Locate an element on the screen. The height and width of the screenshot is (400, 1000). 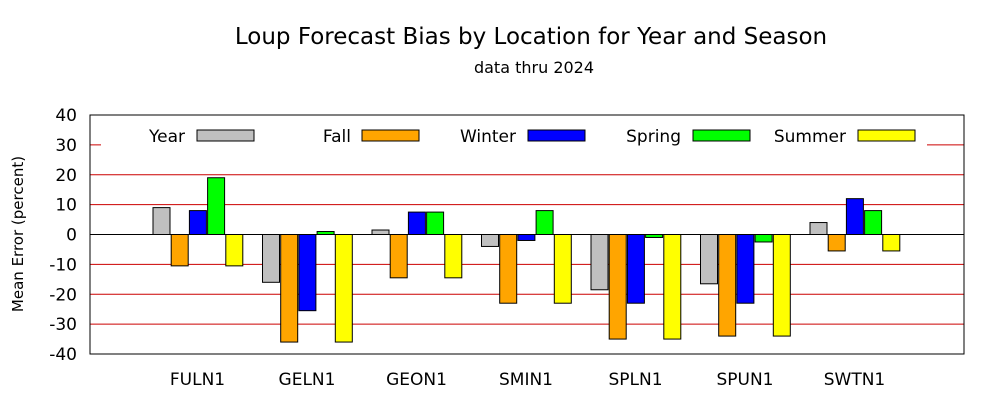
legend-label-year: Year is located at coordinates (166, 137).